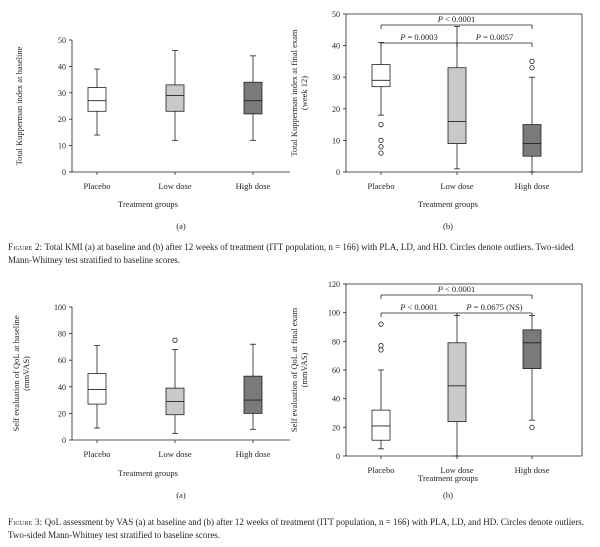 This screenshot has height=547, width=600. I want to click on y-axis-title: Self evaluation of QoL at baseline, so click(16, 373).